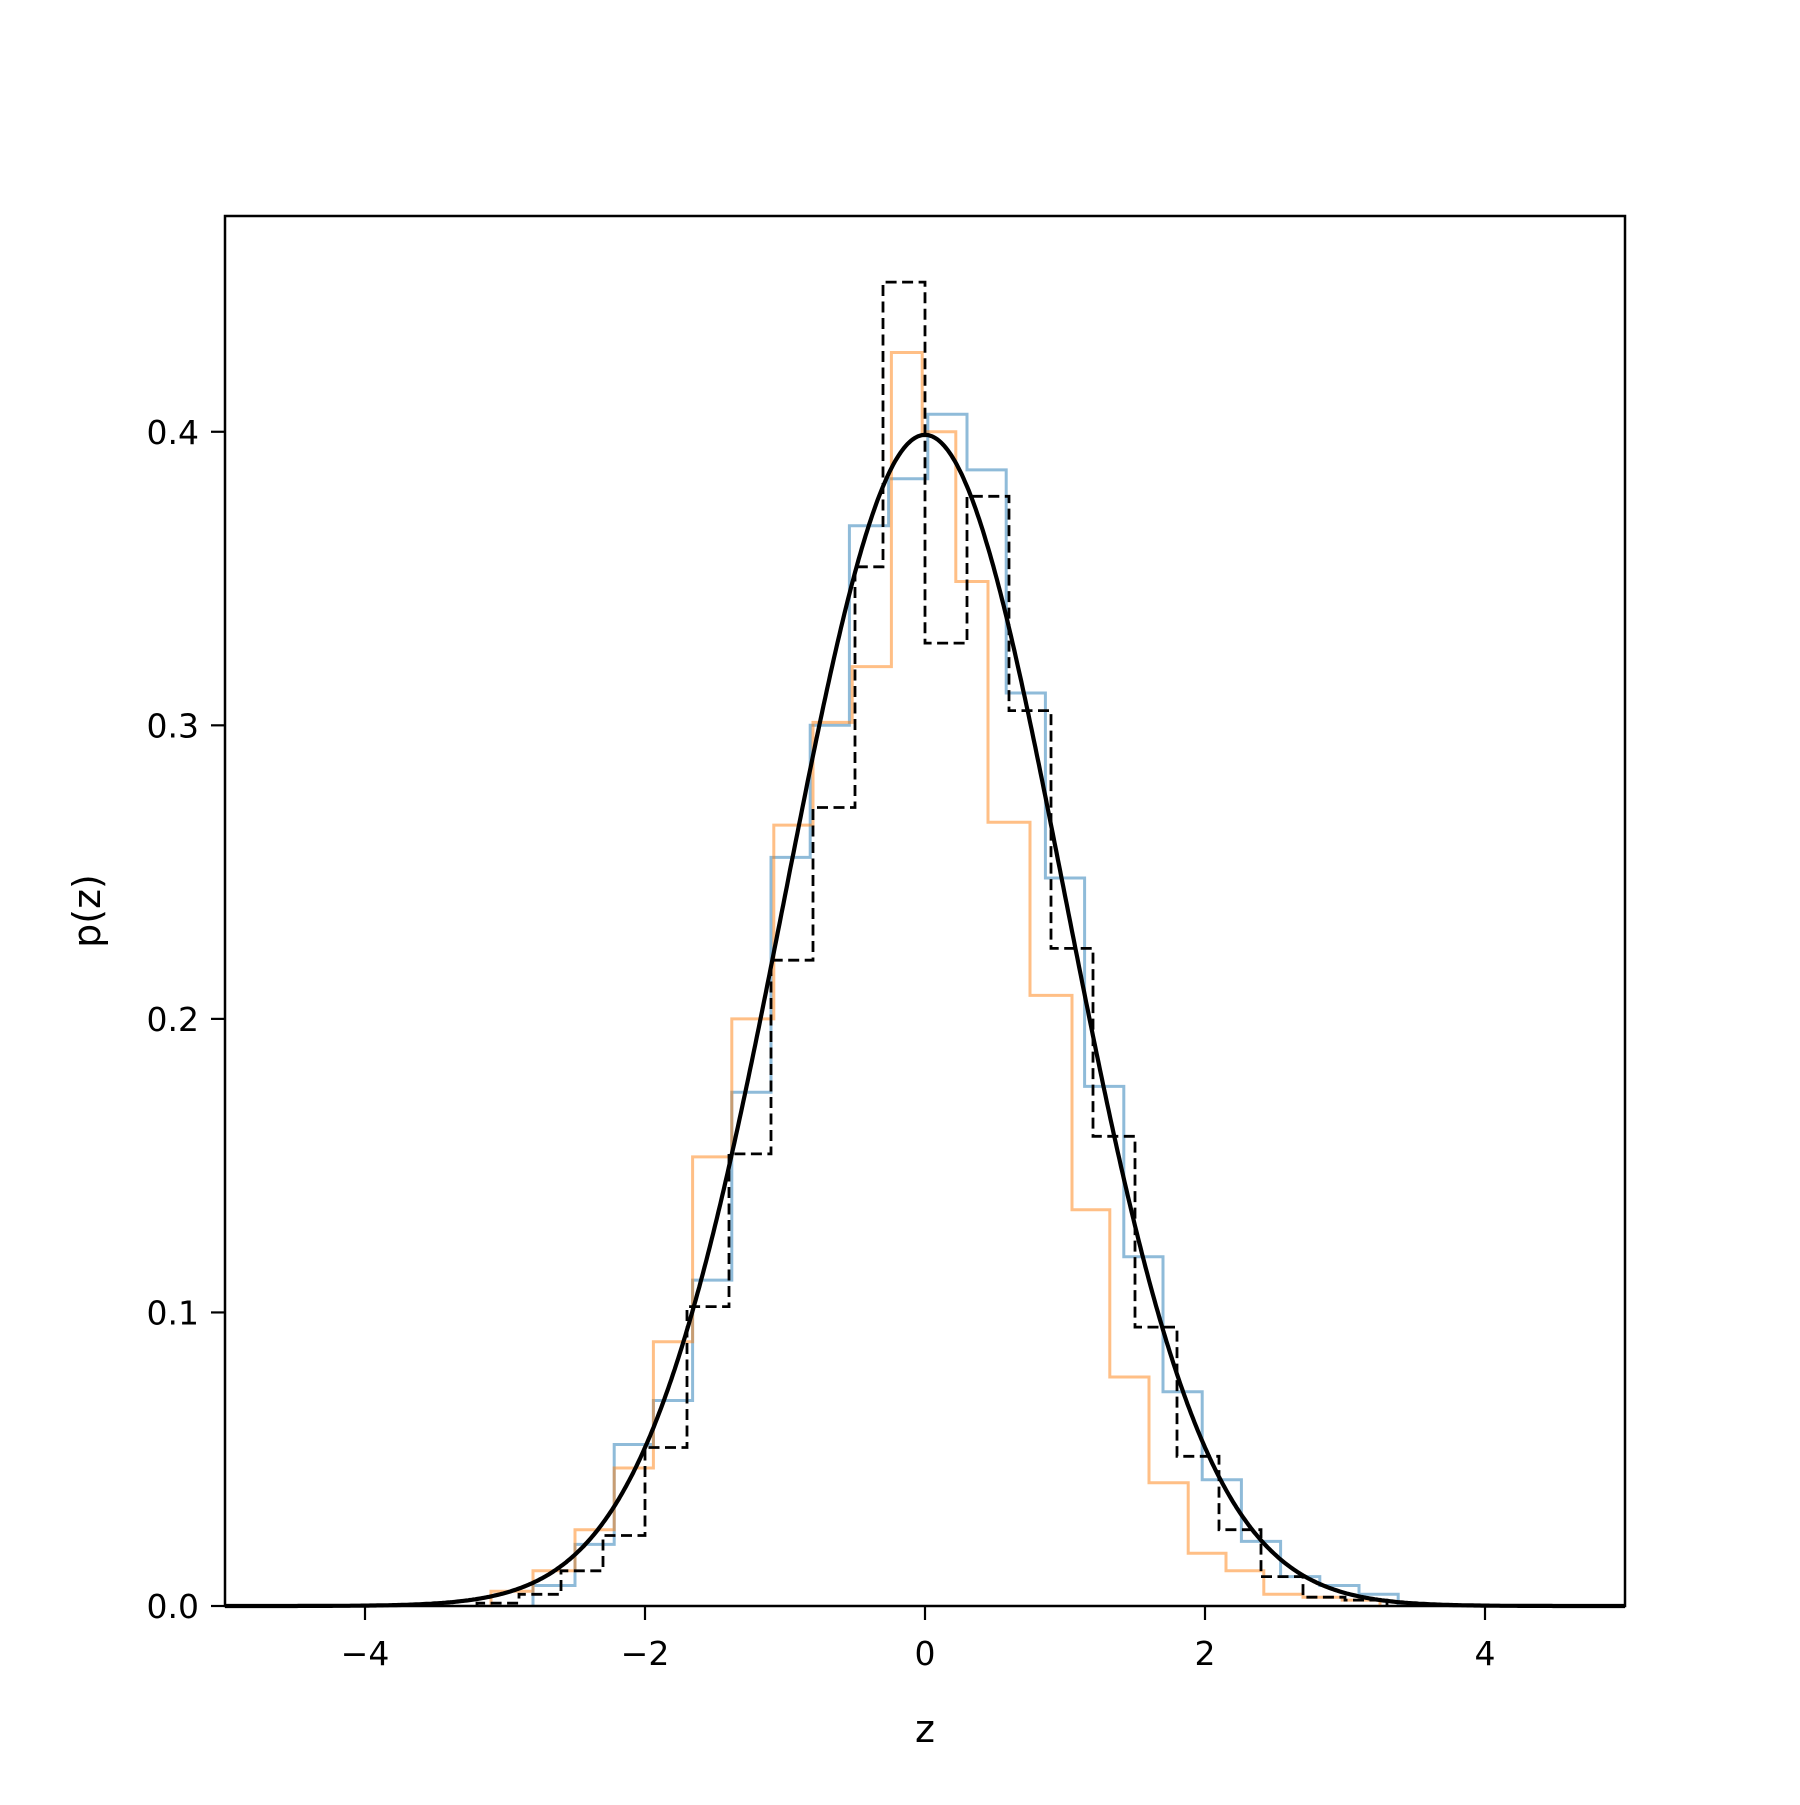 Image resolution: width=1800 pixels, height=1805 pixels. I want to click on y-axis-label: p(z), so click(87, 911).